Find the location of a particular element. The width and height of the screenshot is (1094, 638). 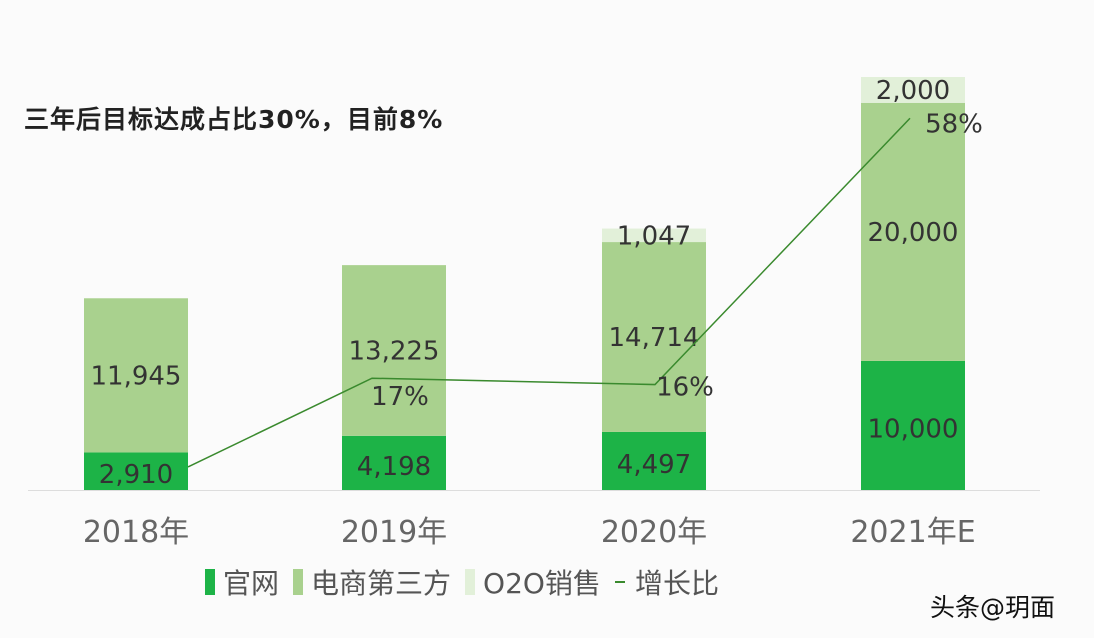

legend-line-swatch is located at coordinates (619, 582).